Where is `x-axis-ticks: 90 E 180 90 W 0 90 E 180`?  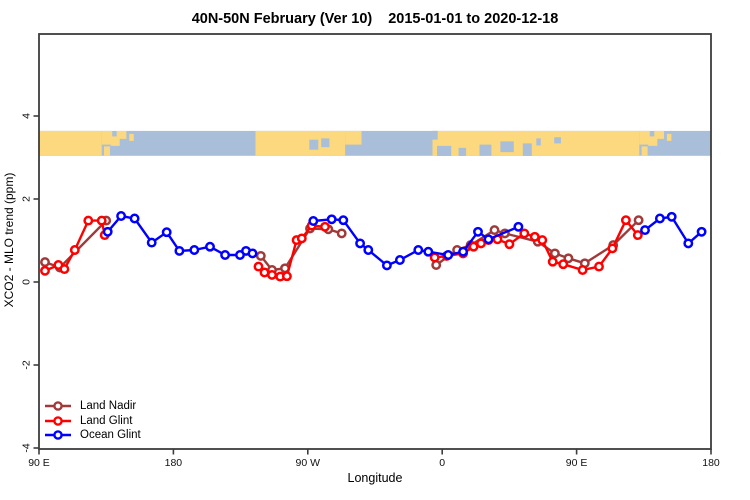 x-axis-ticks: 90 E 180 90 W 0 90 E 180 is located at coordinates (374, 459).